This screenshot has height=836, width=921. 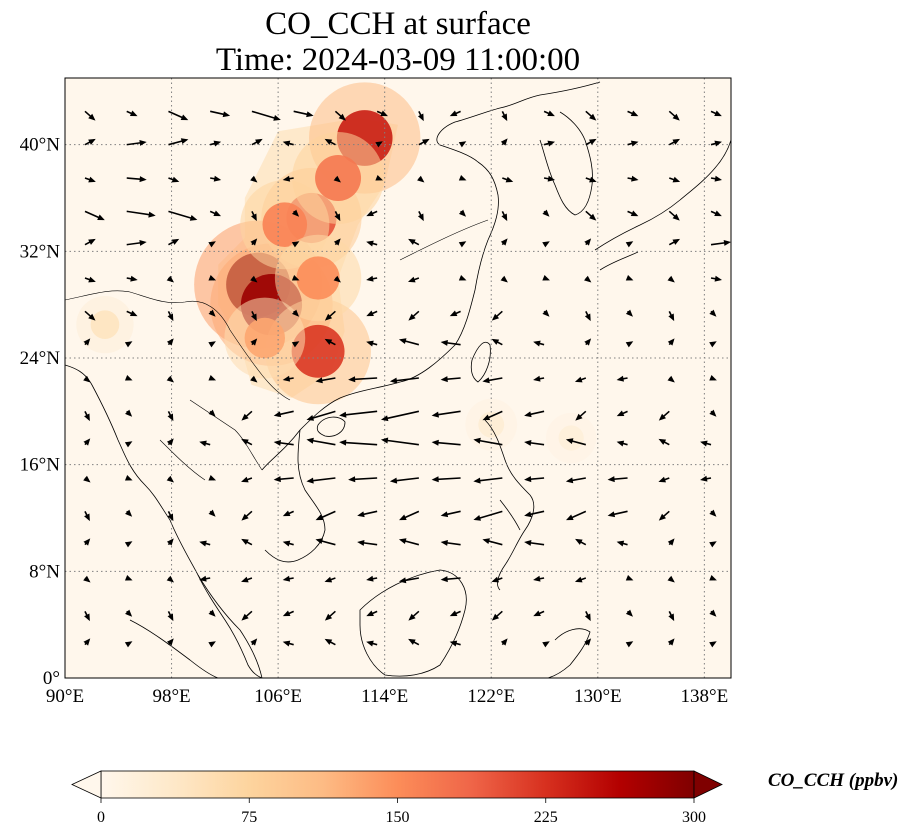 I want to click on colorbar-label: CO_CCH (ppbv), so click(x=833, y=780).